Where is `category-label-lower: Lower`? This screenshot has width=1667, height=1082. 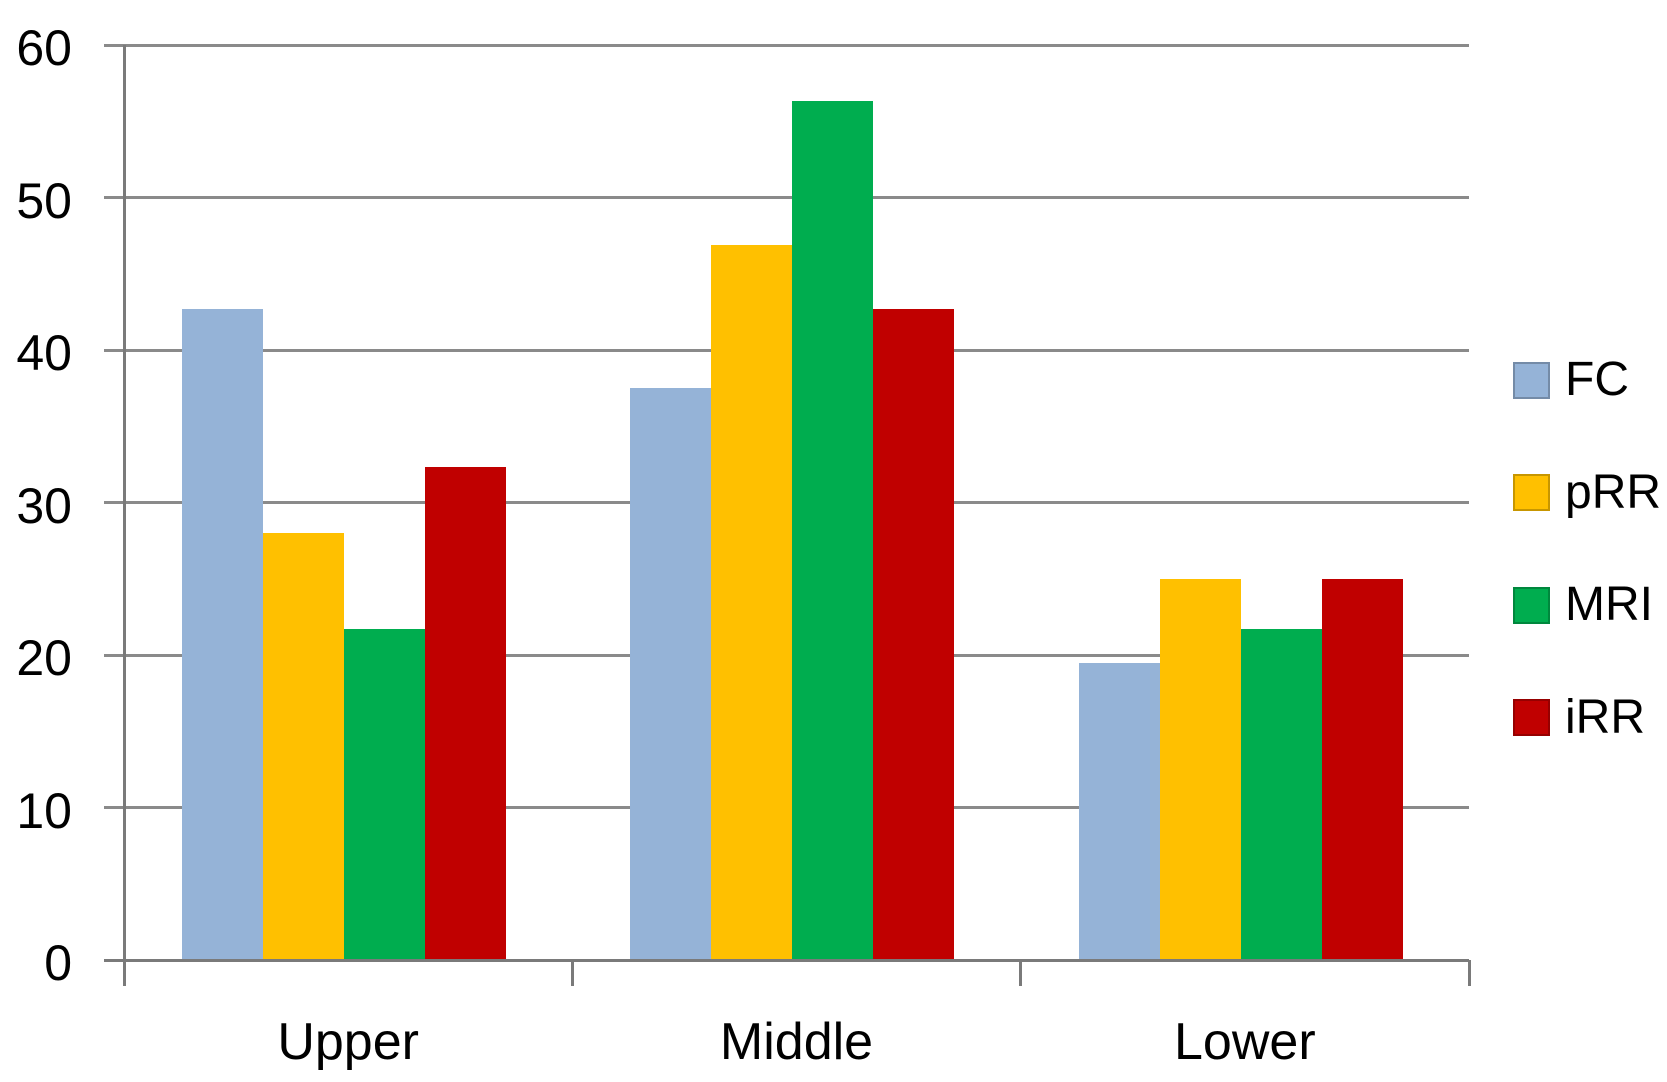
category-label-lower: Lower is located at coordinates (1245, 1042).